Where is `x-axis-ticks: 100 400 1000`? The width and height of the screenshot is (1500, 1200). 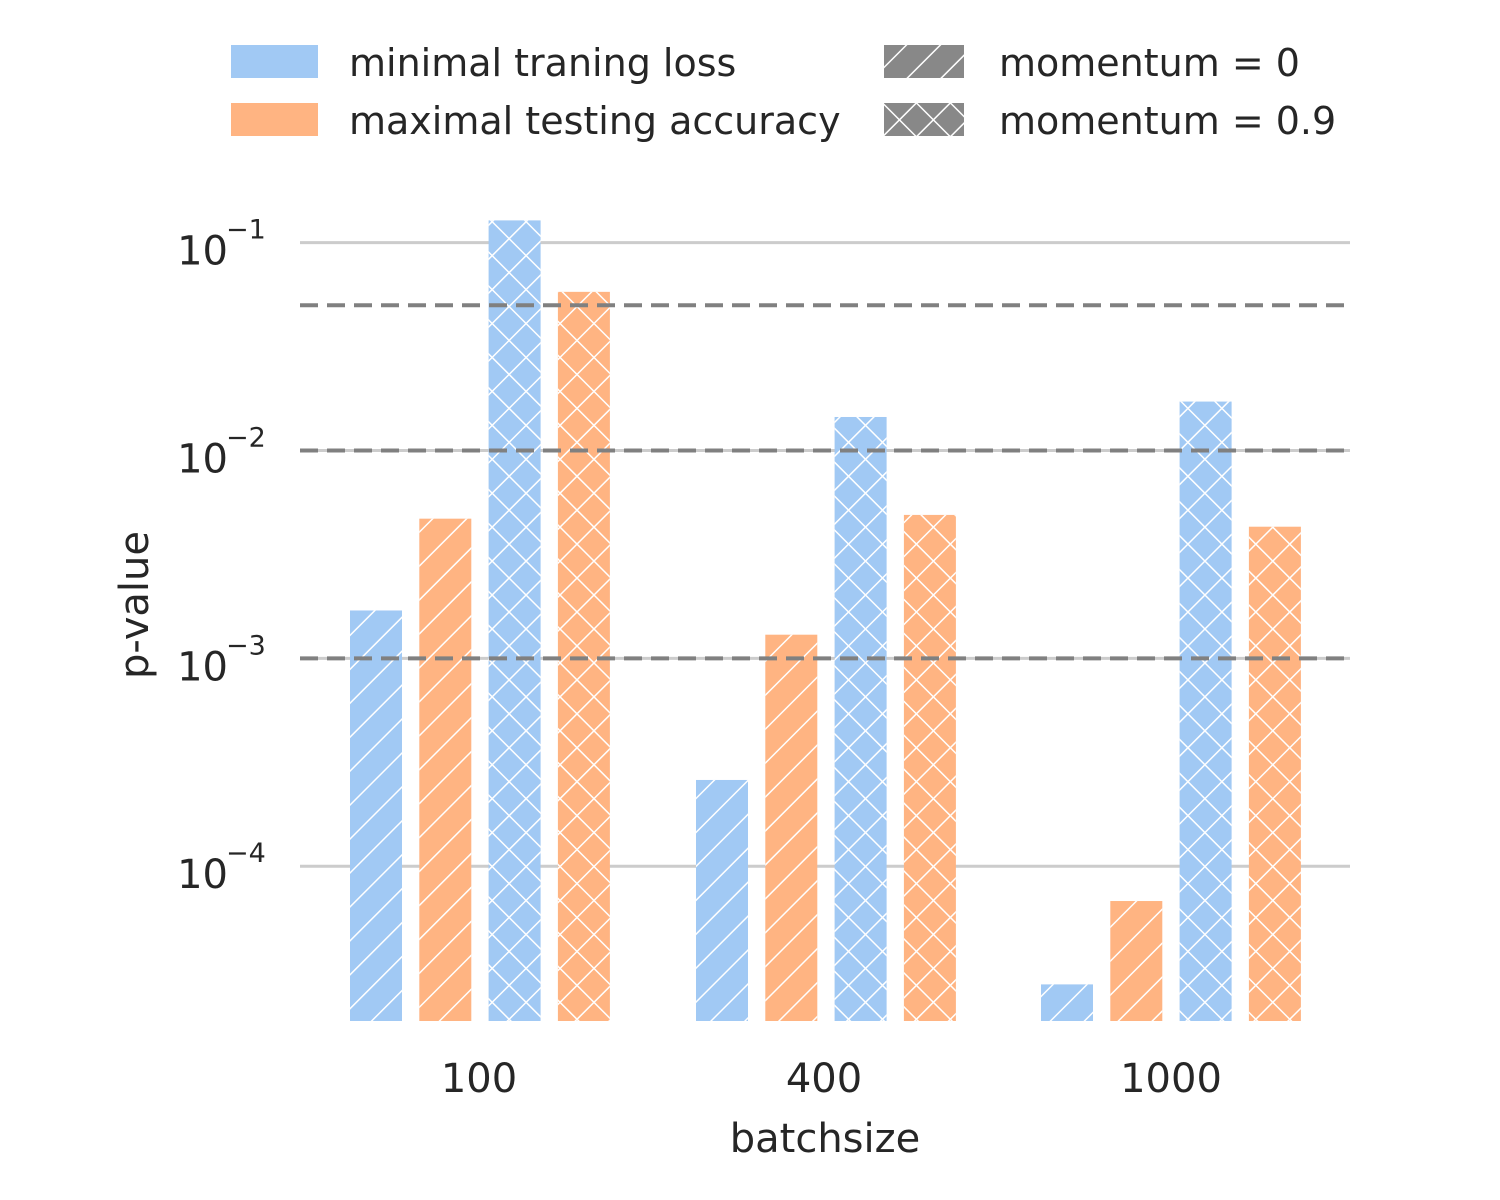
x-axis-ticks: 100 400 1000 is located at coordinates (831, 1079).